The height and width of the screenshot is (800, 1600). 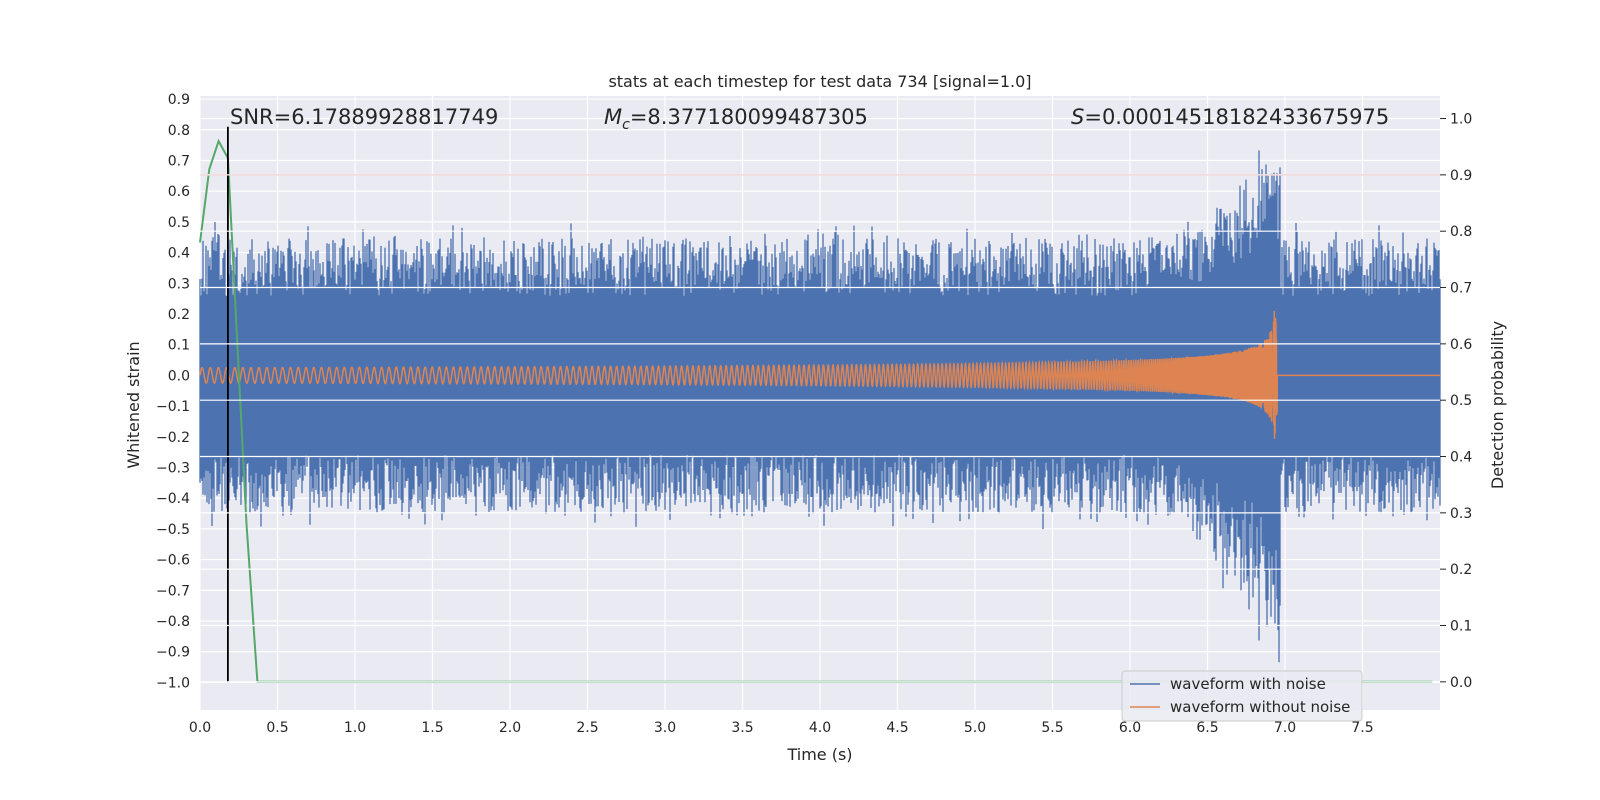 I want to click on y2-tick-label: 0.9, so click(x=1461, y=176).